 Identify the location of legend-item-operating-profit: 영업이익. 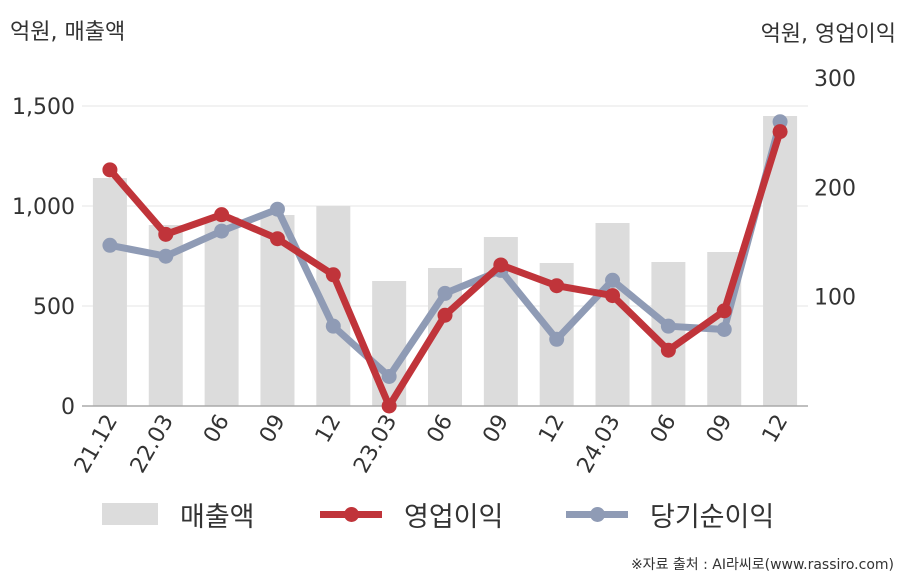
(411, 514).